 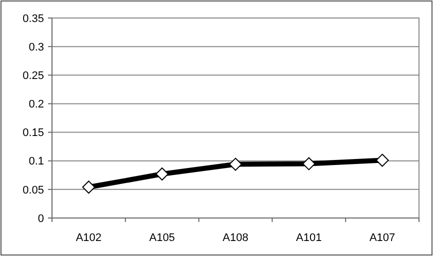 What do you see at coordinates (36, 47) in the screenshot?
I see `y-tick-label: 0.3` at bounding box center [36, 47].